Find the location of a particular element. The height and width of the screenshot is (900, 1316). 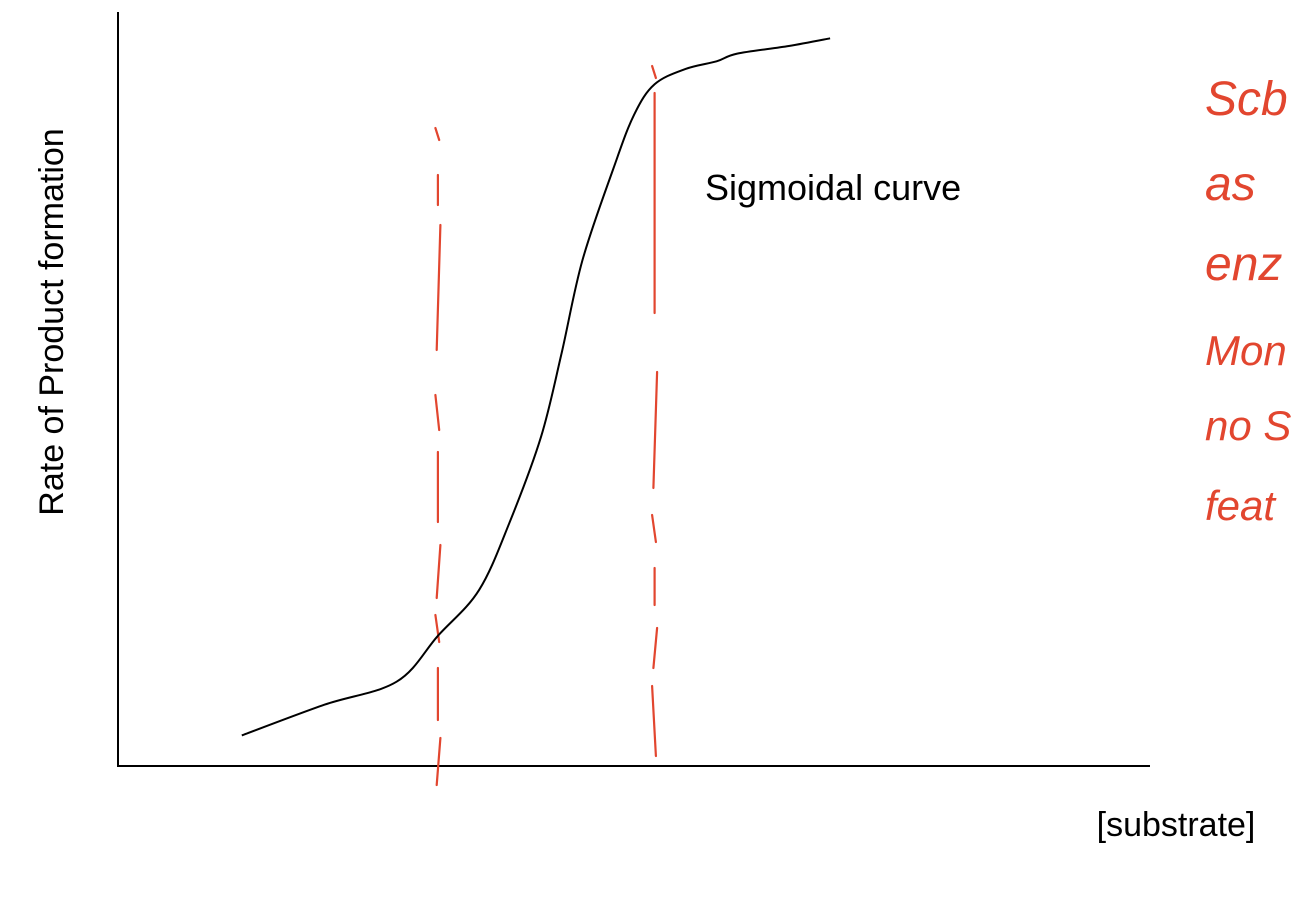

handwritten-note-line: as is located at coordinates (1230, 184).